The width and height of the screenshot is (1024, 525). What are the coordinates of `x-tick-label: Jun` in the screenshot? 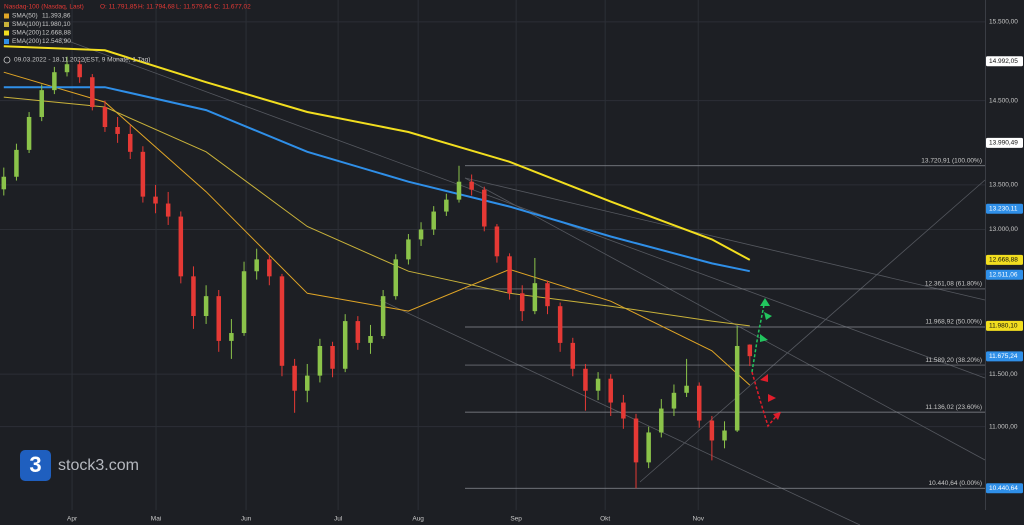 It's located at (246, 519).